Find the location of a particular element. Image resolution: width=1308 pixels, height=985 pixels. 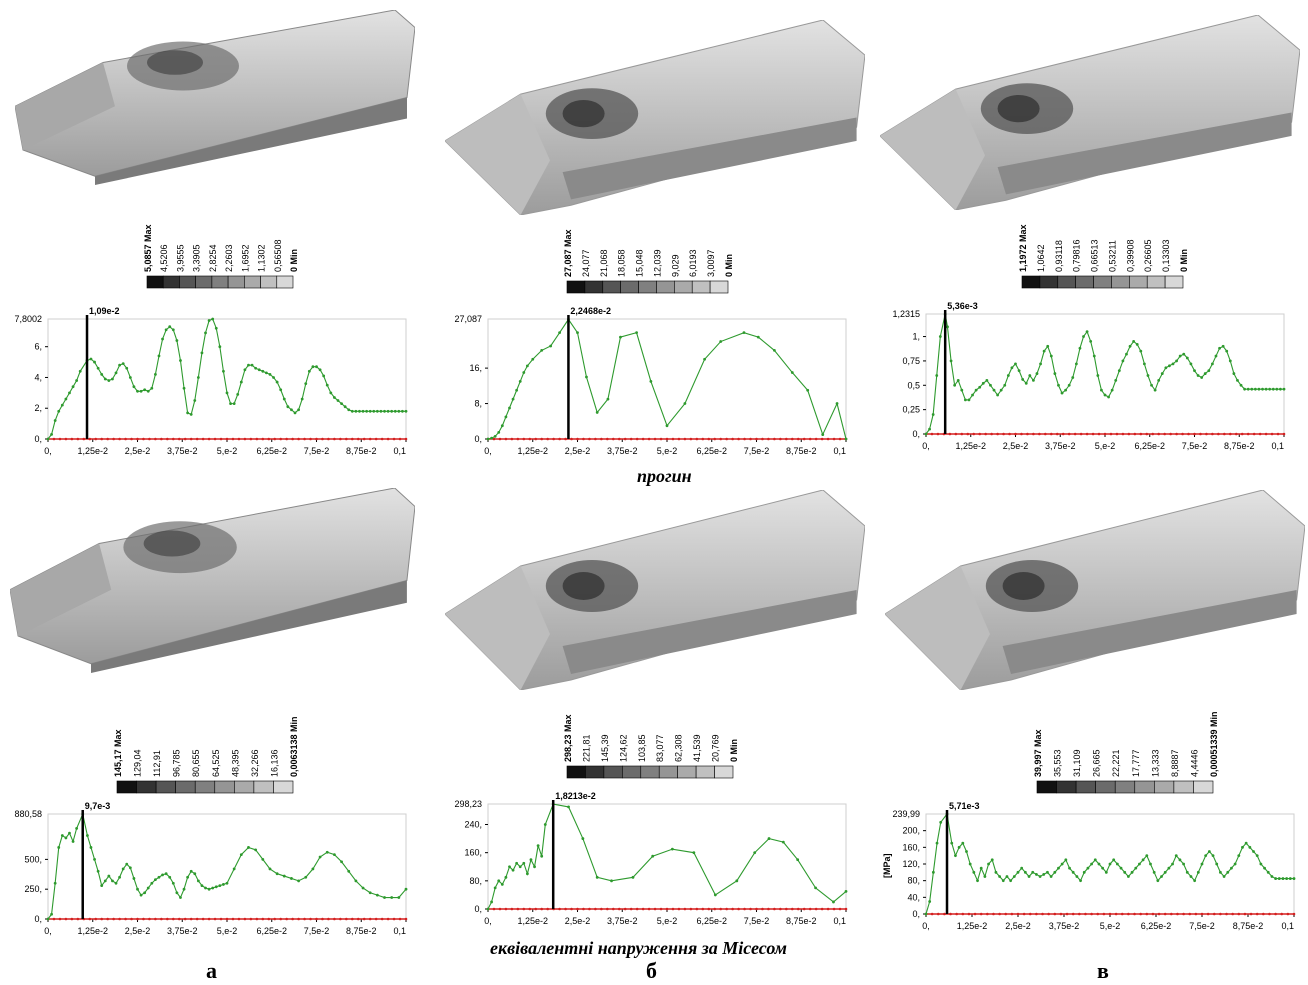

x-tick-label: 3,75e-2 is located at coordinates (182, 931).